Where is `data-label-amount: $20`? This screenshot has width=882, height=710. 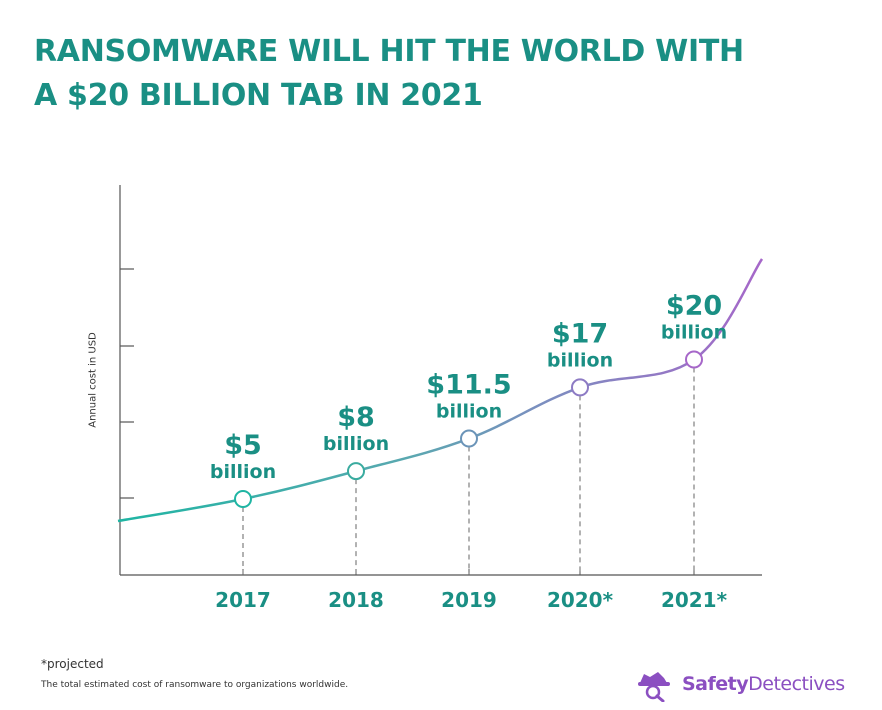
data-label-amount: $20 is located at coordinates (694, 306).